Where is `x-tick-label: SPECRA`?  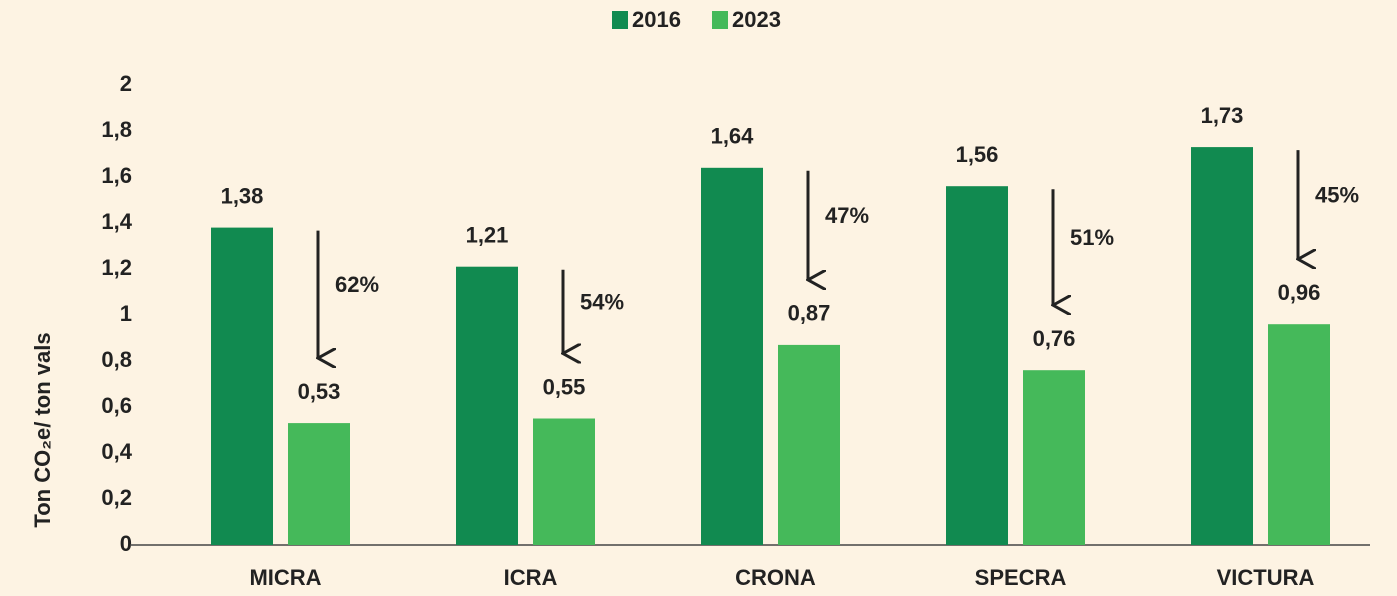 x-tick-label: SPECRA is located at coordinates (1021, 577).